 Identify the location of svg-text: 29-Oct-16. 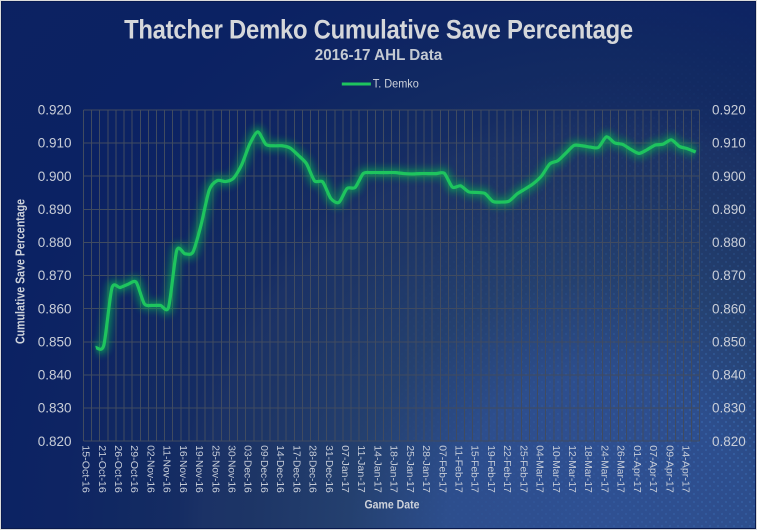
(133, 469).